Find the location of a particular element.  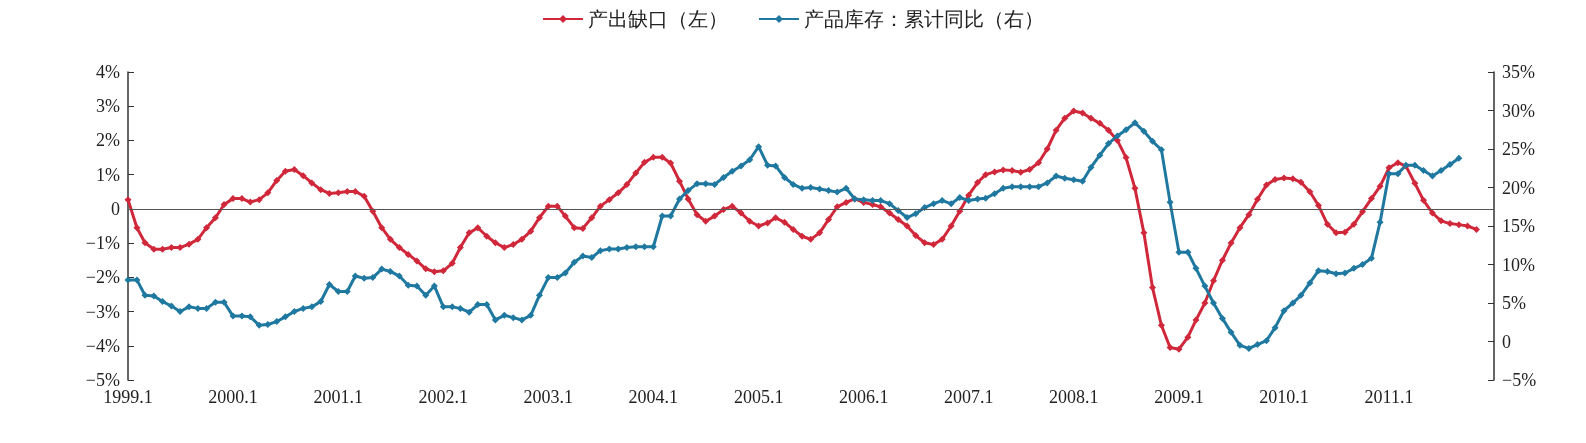

y2-tick-label: 35% is located at coordinates (1518, 72).